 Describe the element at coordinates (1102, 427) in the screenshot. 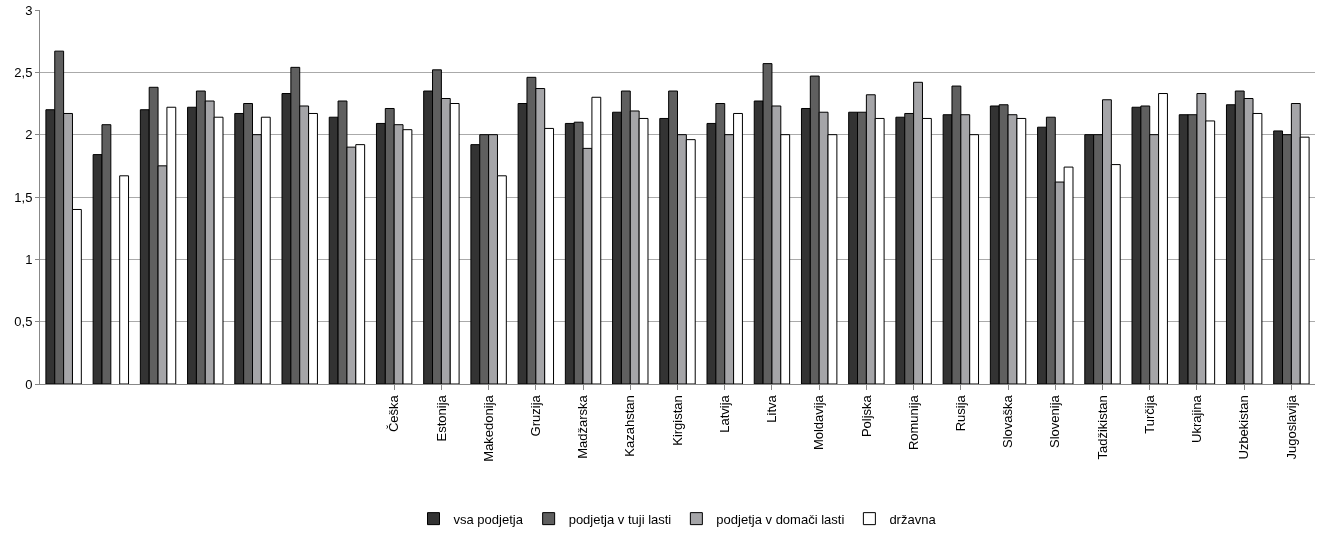

I see `x-tick-label: Tadžikistan` at that location.